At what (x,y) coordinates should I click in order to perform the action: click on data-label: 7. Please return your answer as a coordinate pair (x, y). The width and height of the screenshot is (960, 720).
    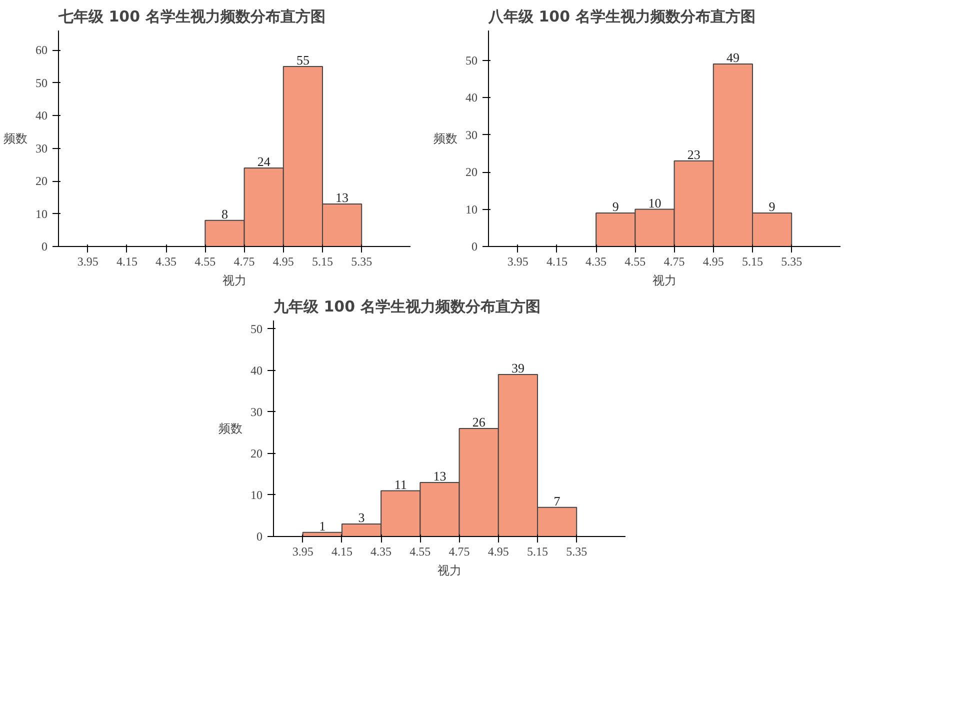
    Looking at the image, I should click on (557, 500).